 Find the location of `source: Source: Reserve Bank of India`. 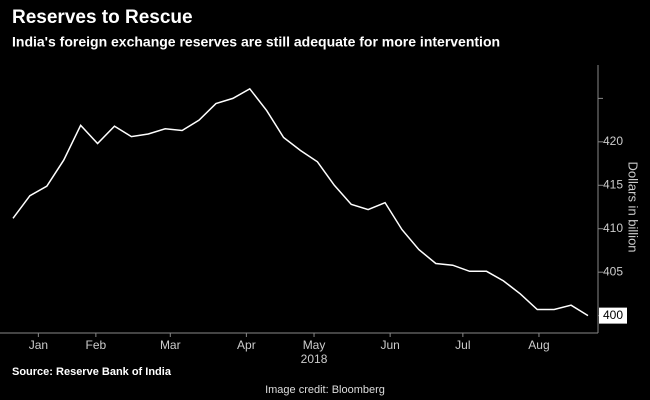

source: Source: Reserve Bank of India is located at coordinates (92, 372).